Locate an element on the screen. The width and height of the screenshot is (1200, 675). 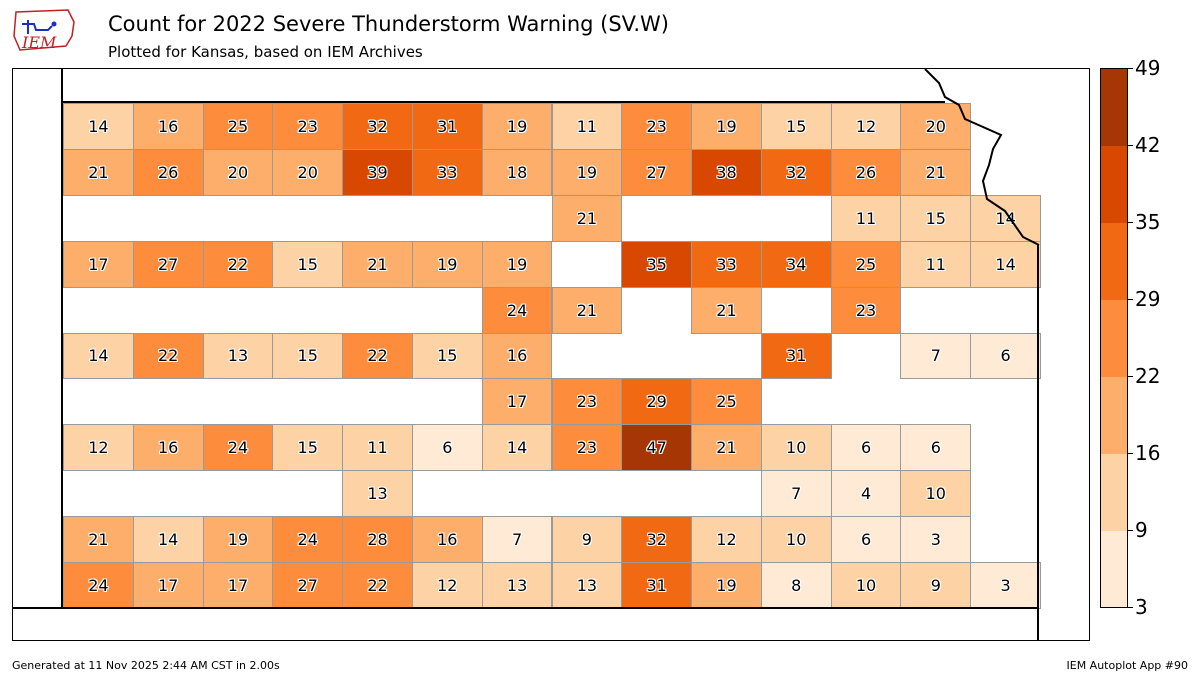
colorbar-label: 3 is located at coordinates (1141, 607).